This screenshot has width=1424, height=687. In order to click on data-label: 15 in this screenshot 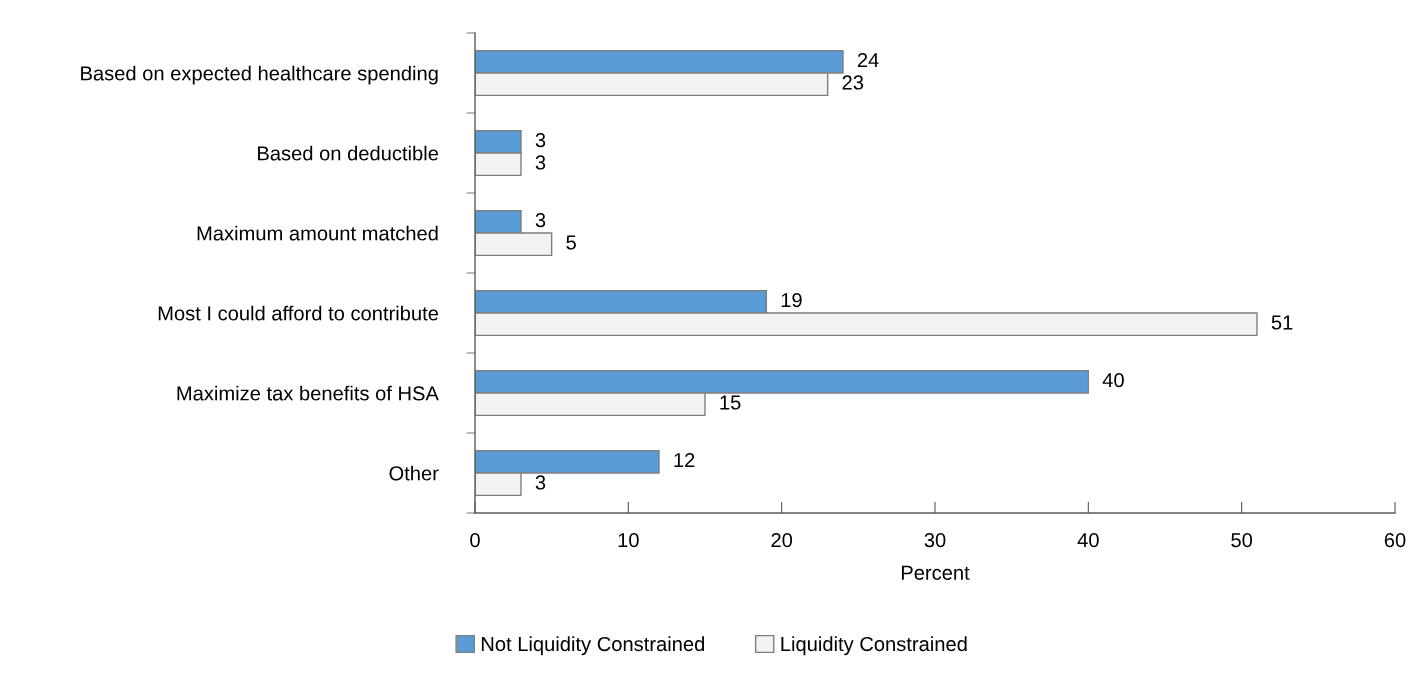, I will do `click(730, 402)`.